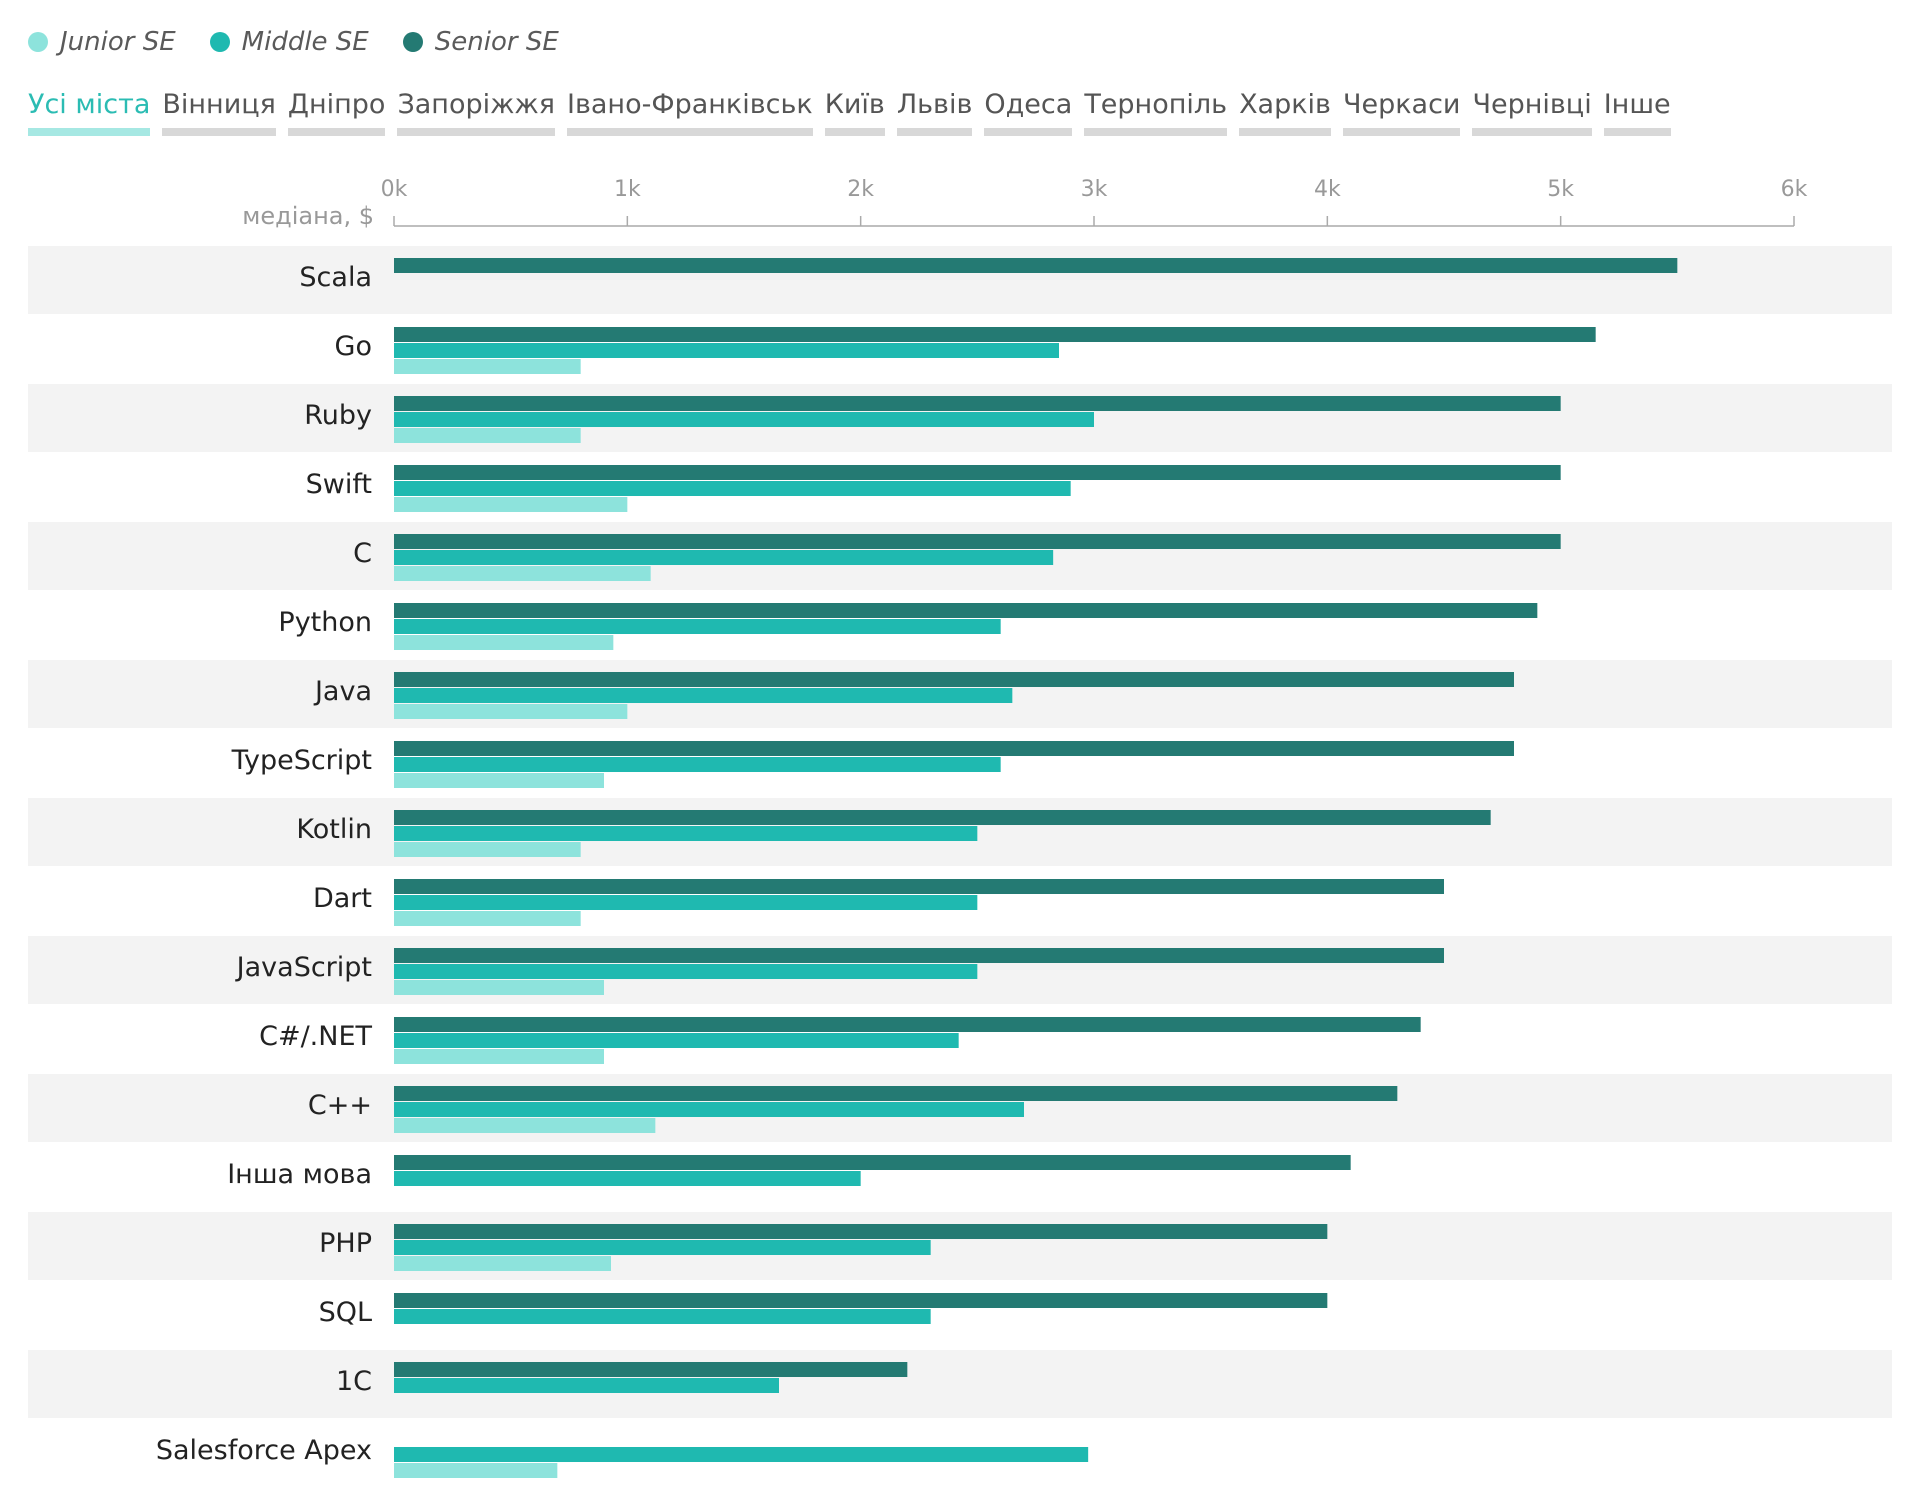 This screenshot has height=1506, width=1920. What do you see at coordinates (860, 189) in the screenshot?
I see `x-tick-label: 2k` at bounding box center [860, 189].